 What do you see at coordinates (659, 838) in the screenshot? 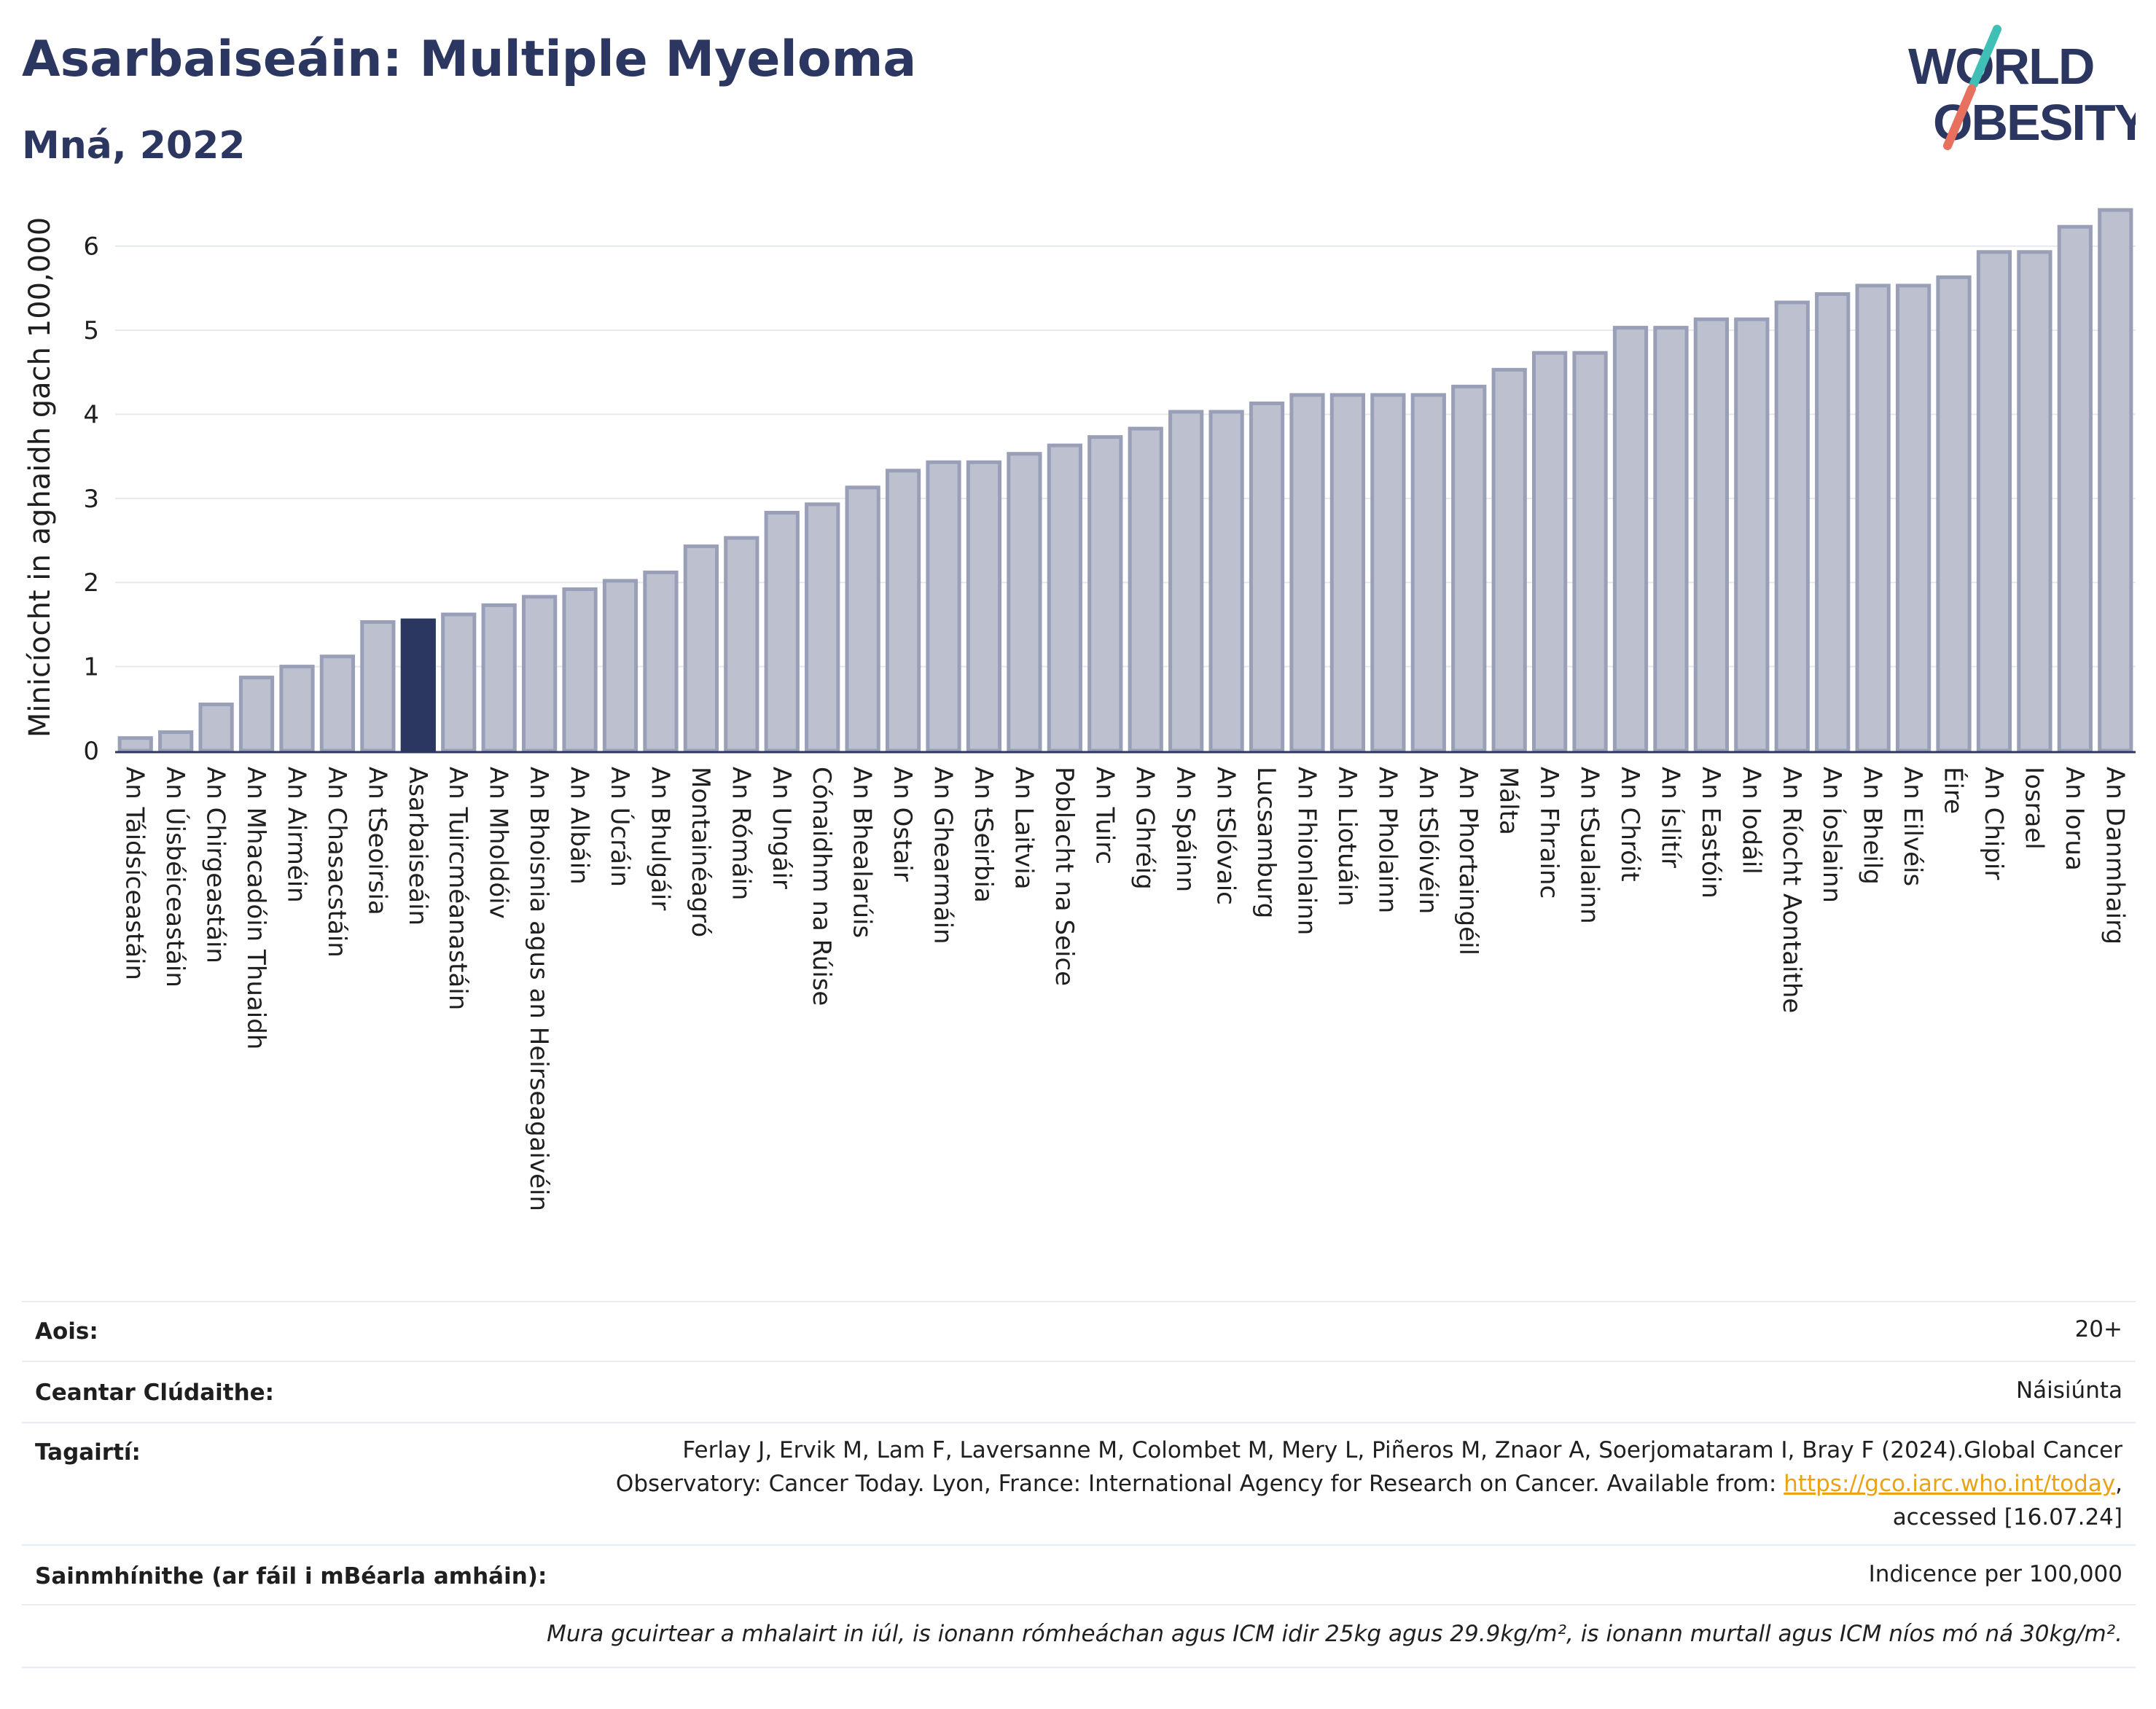
I see `x-tick-label: An Bhulgáir` at bounding box center [659, 838].